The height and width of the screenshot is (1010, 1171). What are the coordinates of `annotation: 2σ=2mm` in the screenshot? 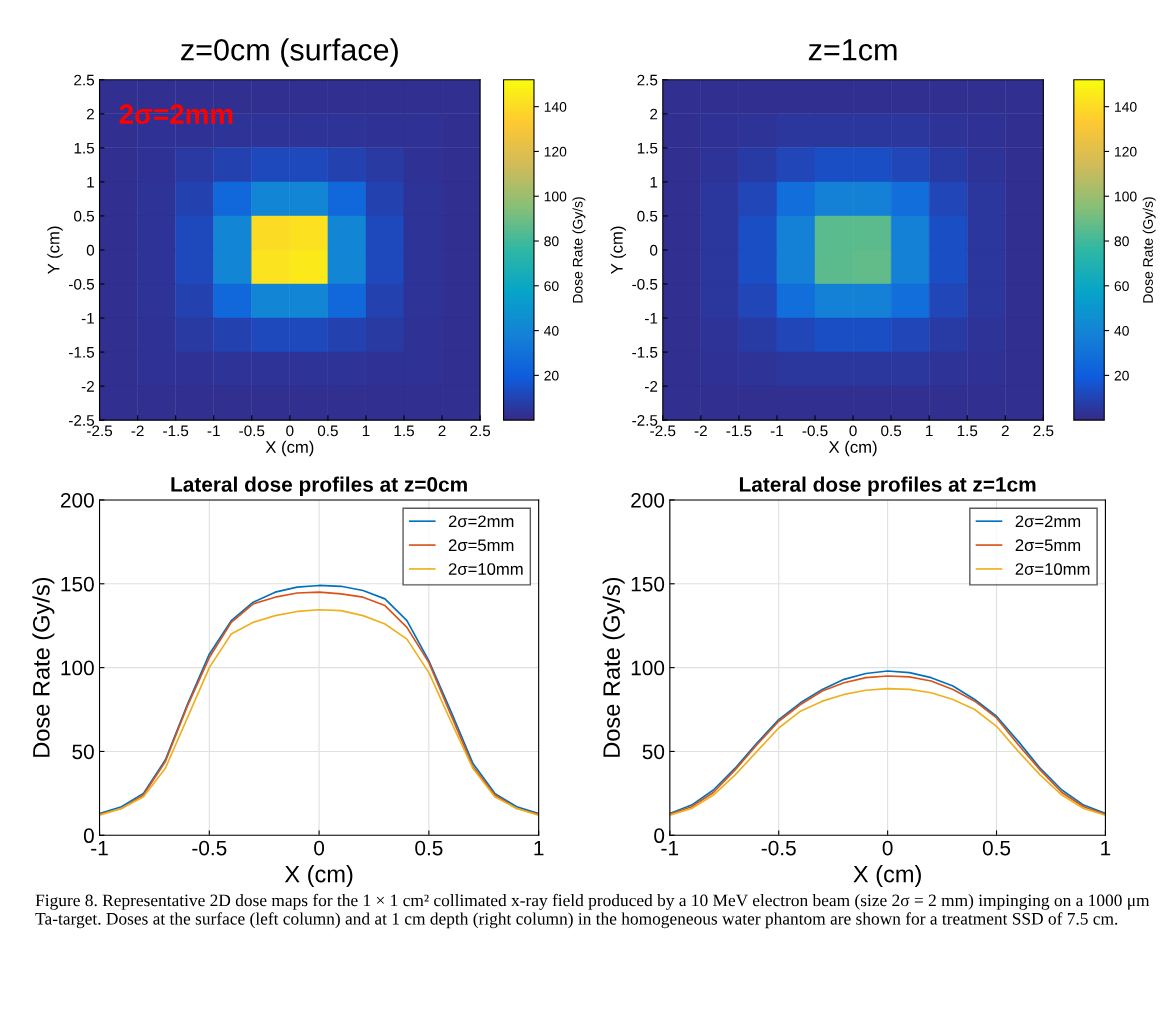 It's located at (176, 114).